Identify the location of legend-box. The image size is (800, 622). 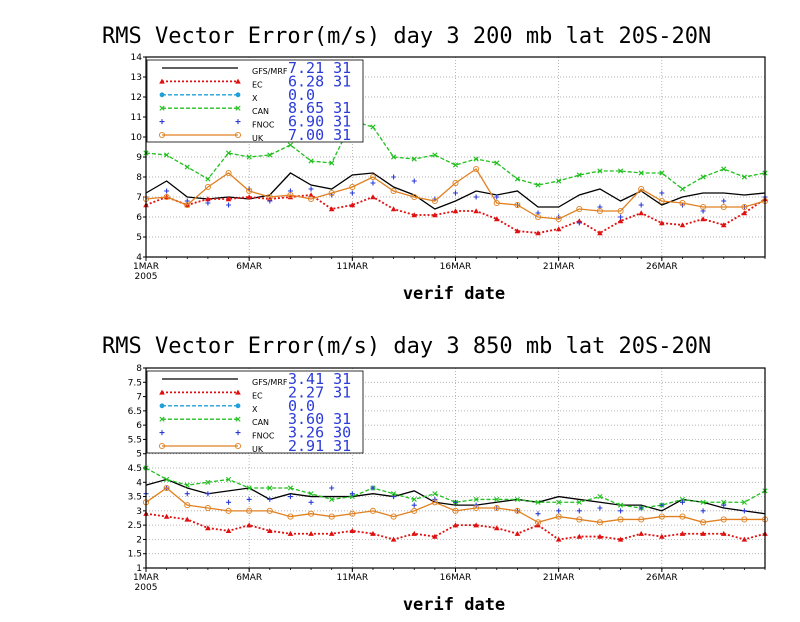
(255, 412).